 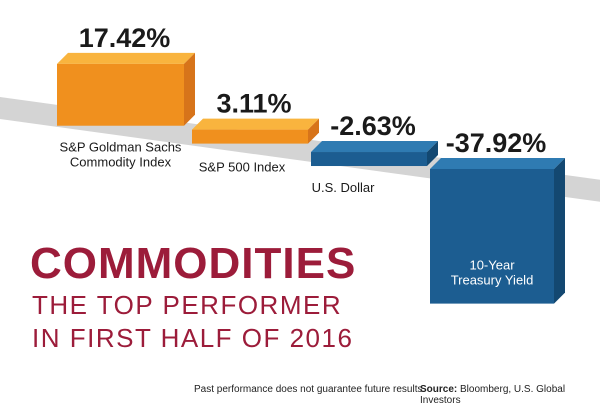 I want to click on value-label-3: -2.63%, so click(x=373, y=126).